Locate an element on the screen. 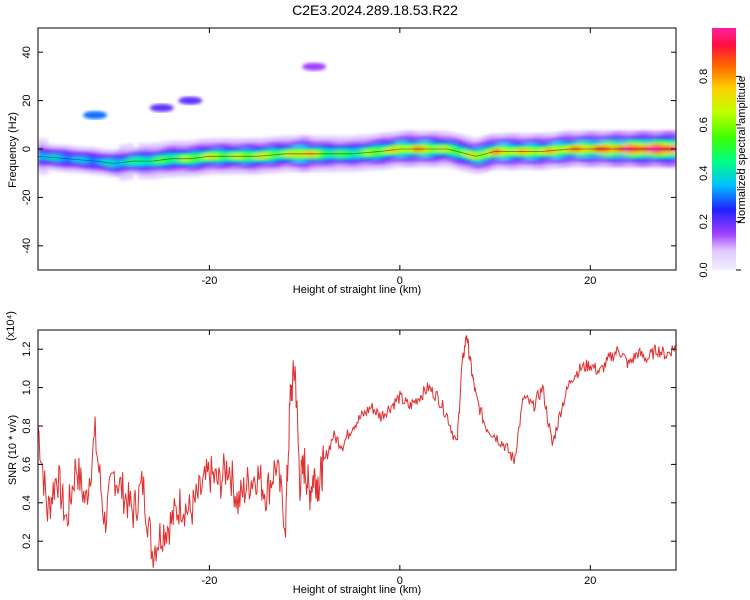 The width and height of the screenshot is (750, 600). snr-y-tick-label: 0.6 is located at coordinates (27, 464).